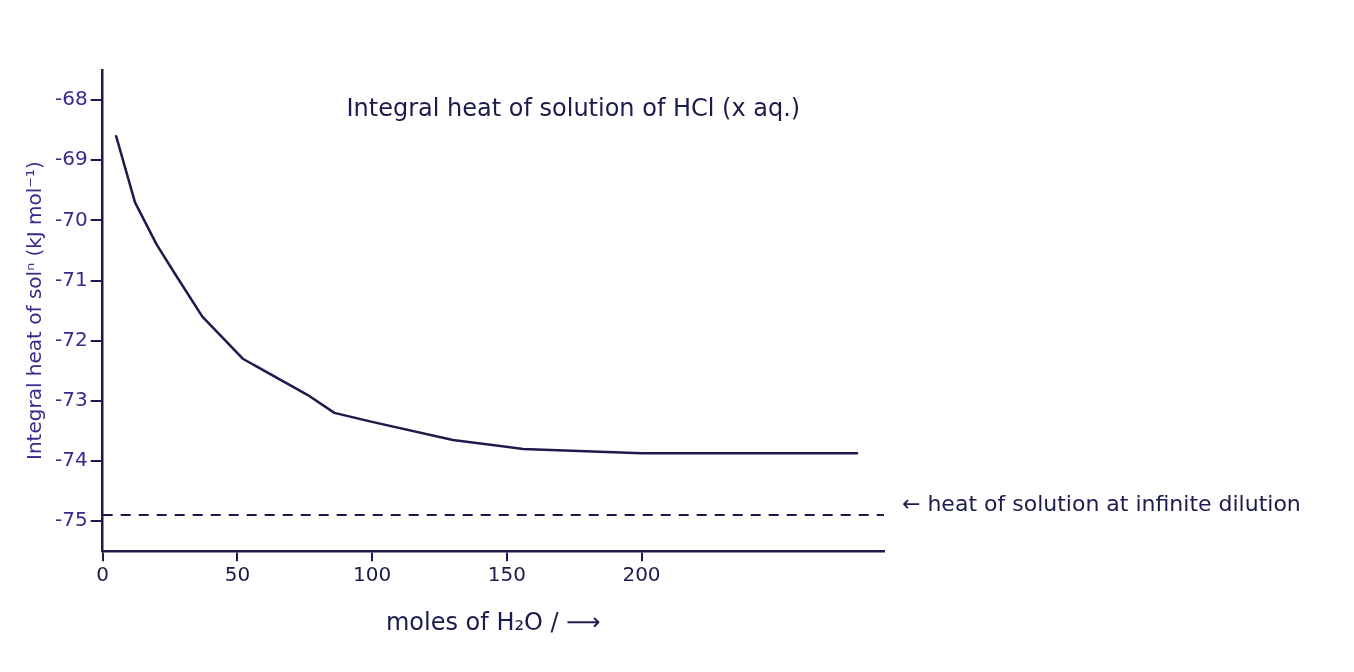 This screenshot has height=672, width=1354. What do you see at coordinates (573, 108) in the screenshot?
I see `annotation: Integral heat of solution of HCl (x aq.)` at bounding box center [573, 108].